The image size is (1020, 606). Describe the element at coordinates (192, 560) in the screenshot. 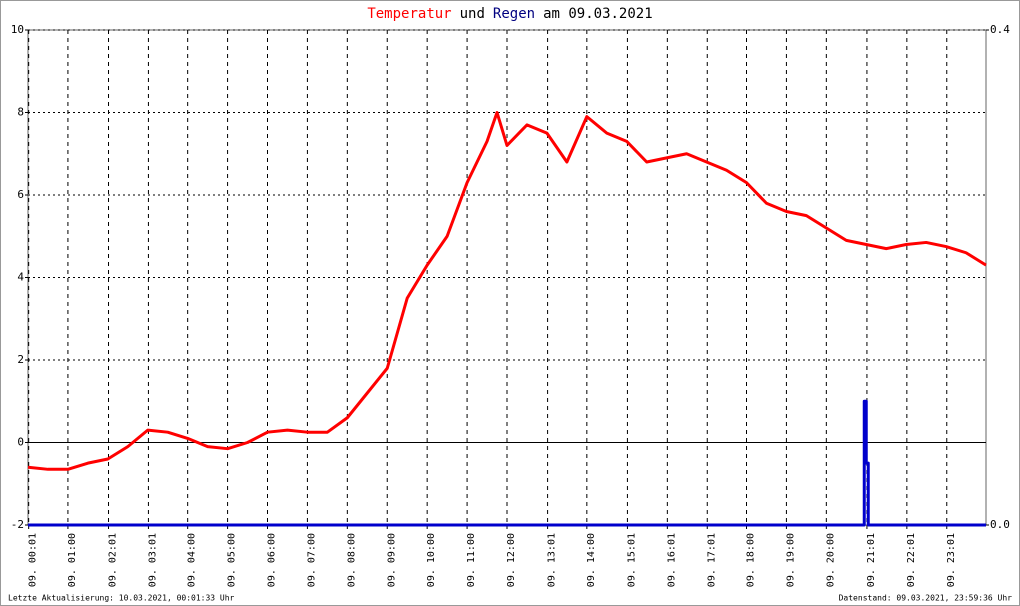

I see `x-tick-label: 09. 04:00` at that location.